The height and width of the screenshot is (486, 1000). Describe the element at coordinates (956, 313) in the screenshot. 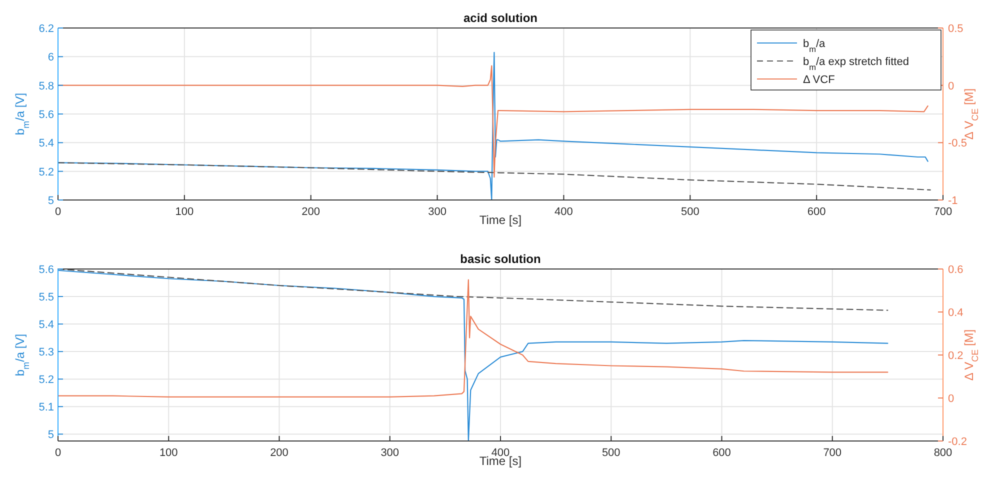

I see `y2-tick-label: 0.4` at that location.